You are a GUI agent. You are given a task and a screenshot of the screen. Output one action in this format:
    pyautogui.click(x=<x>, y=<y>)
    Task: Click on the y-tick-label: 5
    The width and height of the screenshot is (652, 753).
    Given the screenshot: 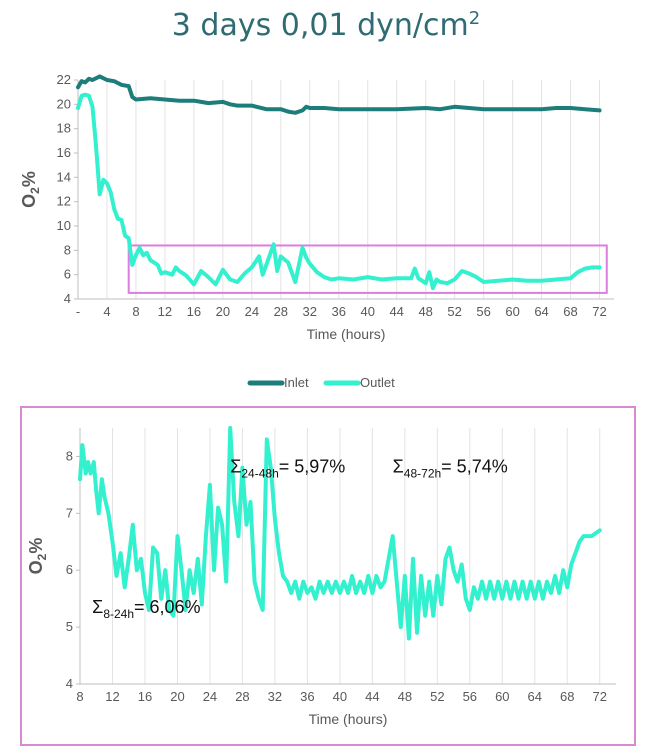 What is the action you would take?
    pyautogui.click(x=69, y=626)
    